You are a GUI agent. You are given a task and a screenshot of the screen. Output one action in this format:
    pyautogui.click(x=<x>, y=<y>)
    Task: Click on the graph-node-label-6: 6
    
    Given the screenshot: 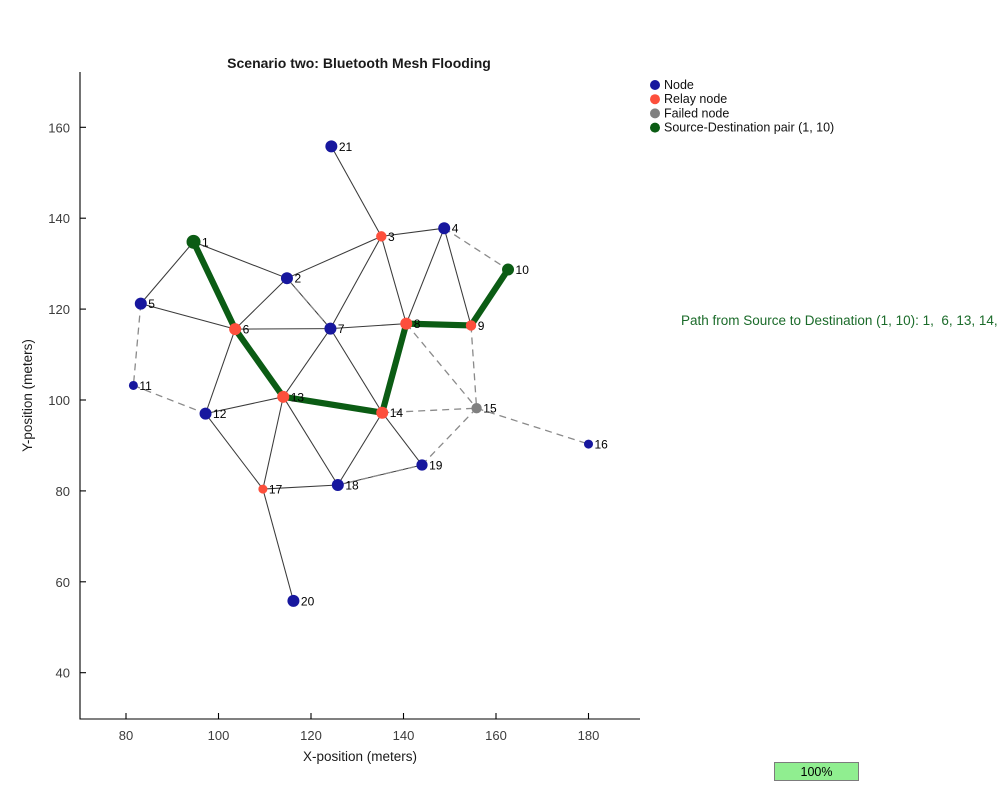 What is the action you would take?
    pyautogui.click(x=246, y=330)
    